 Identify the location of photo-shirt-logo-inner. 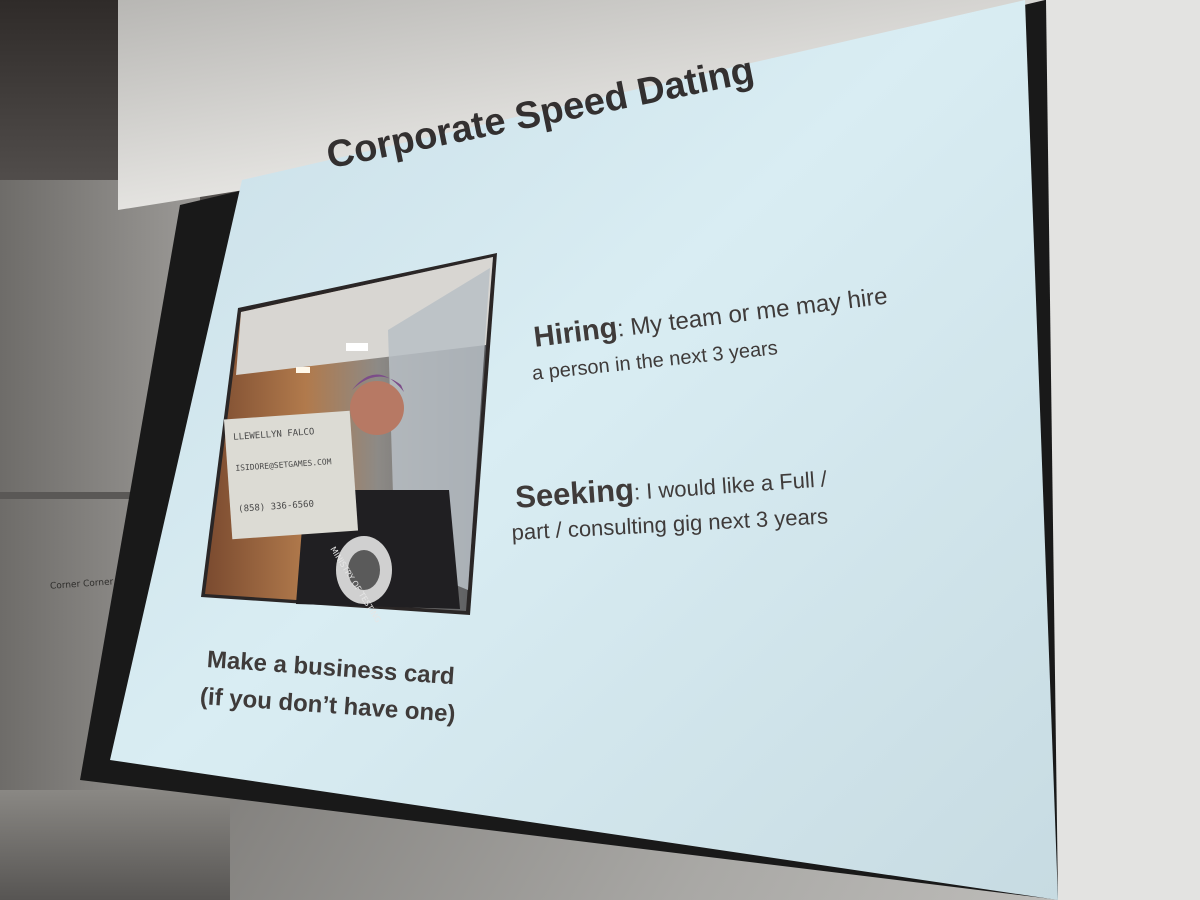
(364, 570).